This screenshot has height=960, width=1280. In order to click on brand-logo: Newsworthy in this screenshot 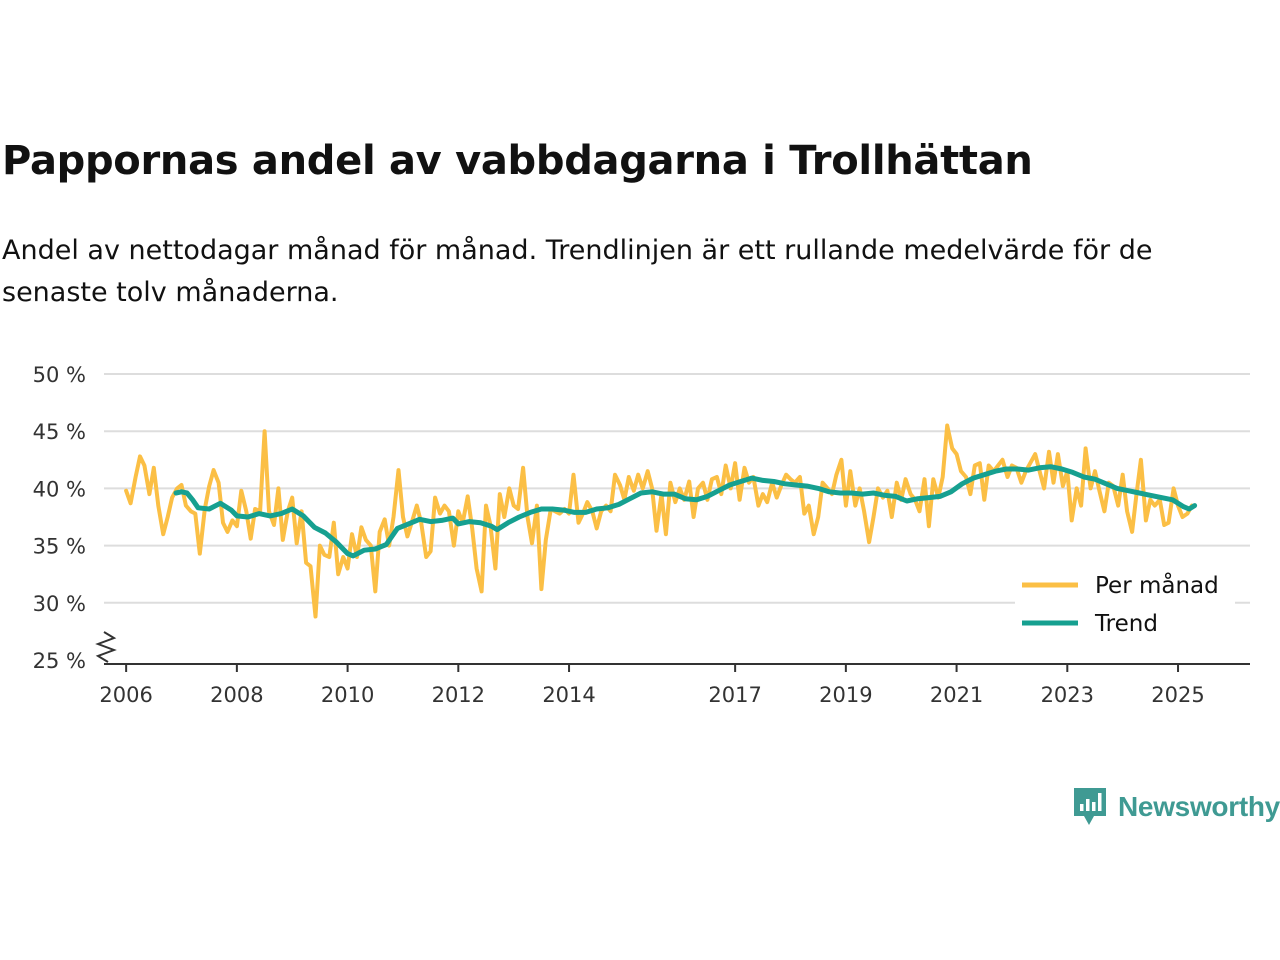, I will do `click(1176, 807)`.